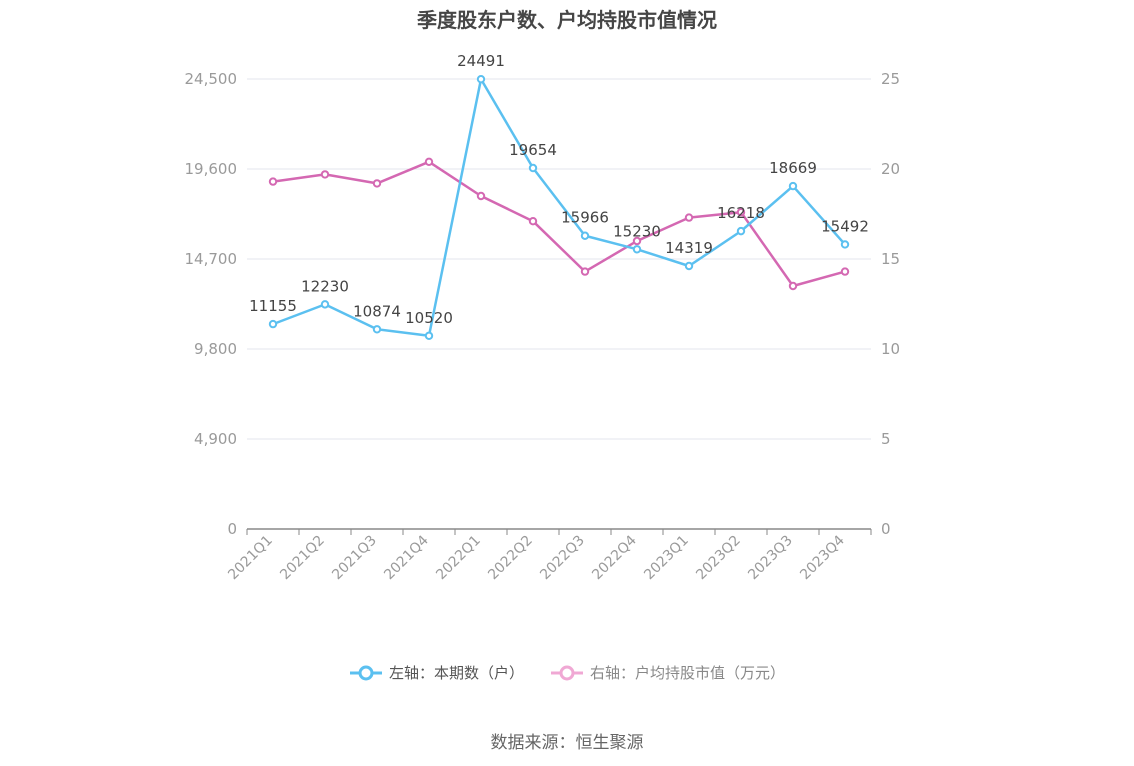 The image size is (1134, 766). I want to click on data-label: 19654, so click(533, 150).